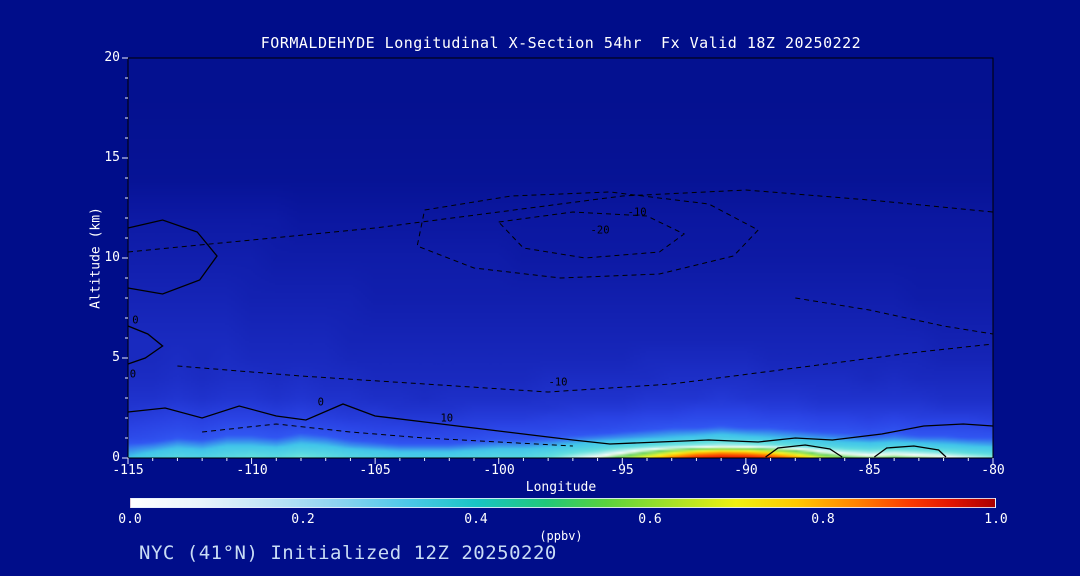  I want to click on x-tick-label: -115, so click(128, 470).